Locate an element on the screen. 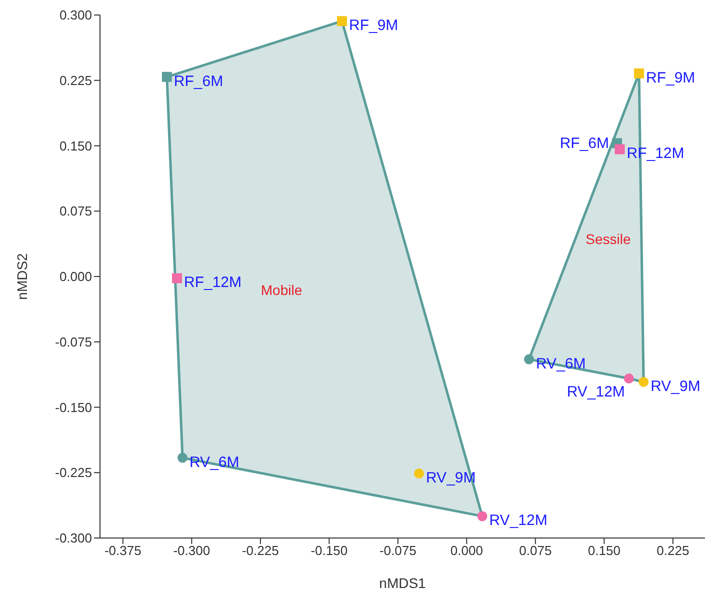 The height and width of the screenshot is (603, 707). y-tick-label: -0.225 is located at coordinates (73, 472).